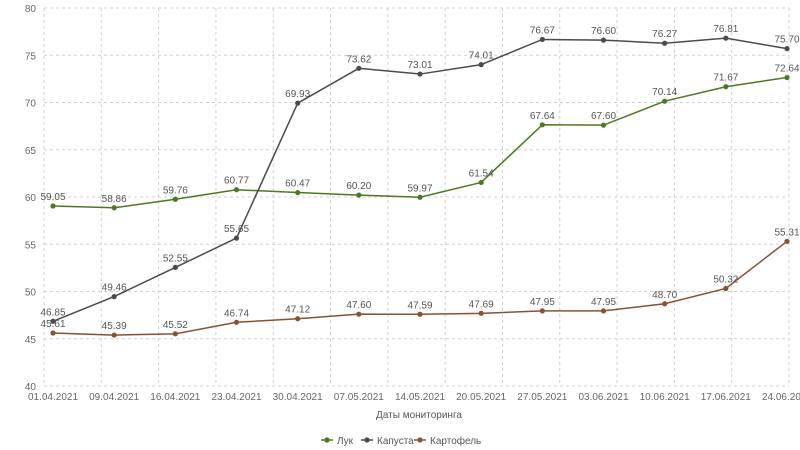  I want to click on data-label: 69.93, so click(297, 94).